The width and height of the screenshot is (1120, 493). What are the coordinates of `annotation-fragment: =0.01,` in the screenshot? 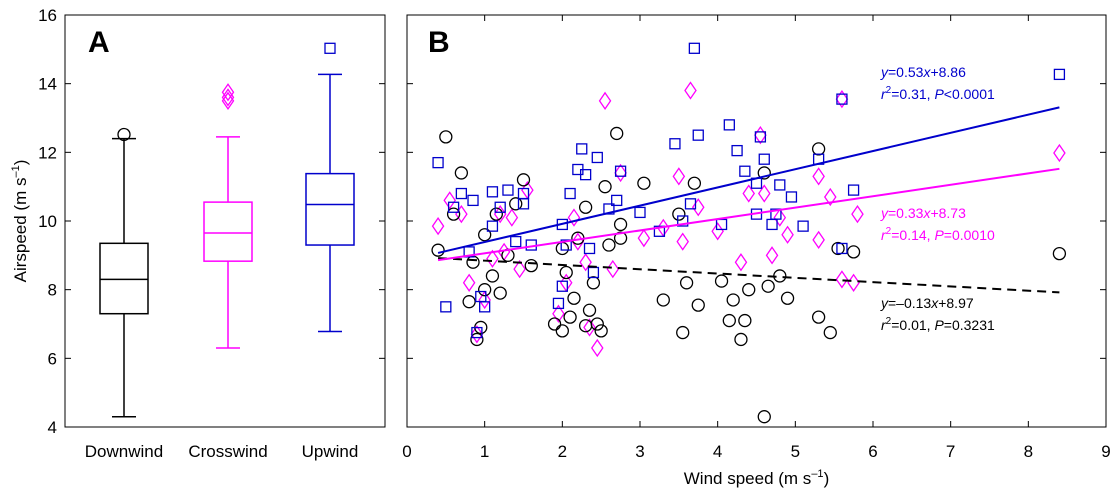 It's located at (912, 325).